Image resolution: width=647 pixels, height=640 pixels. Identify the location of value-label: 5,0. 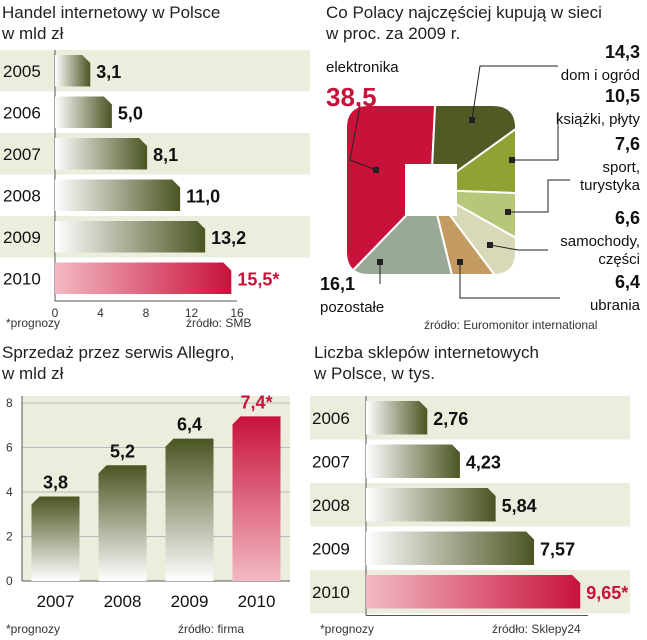
(130, 113).